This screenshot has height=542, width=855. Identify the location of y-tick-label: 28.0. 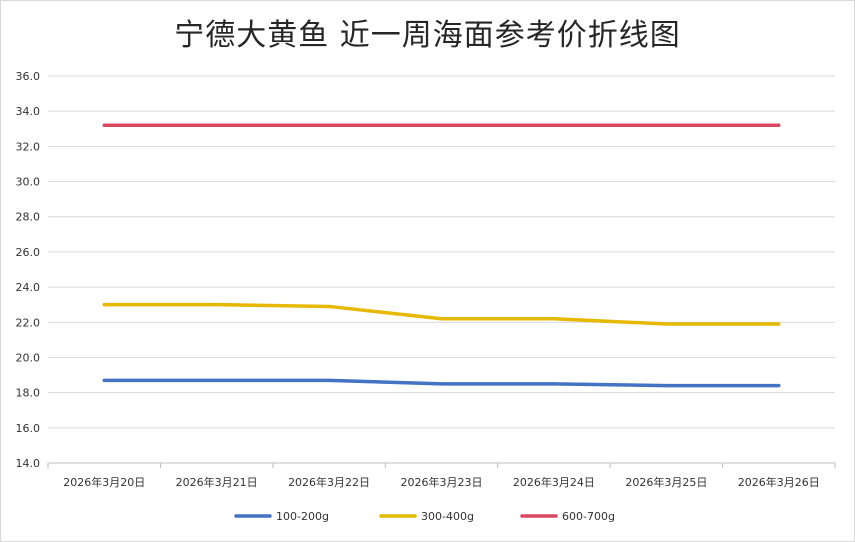
(28, 217).